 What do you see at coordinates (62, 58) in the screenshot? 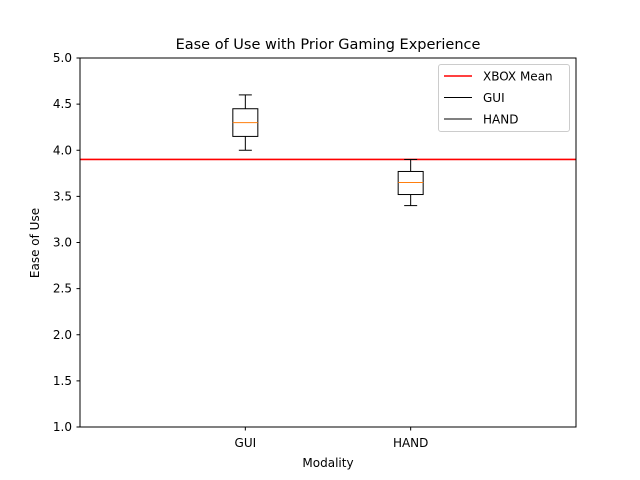
I see `y-tick-label: 5.0` at bounding box center [62, 58].